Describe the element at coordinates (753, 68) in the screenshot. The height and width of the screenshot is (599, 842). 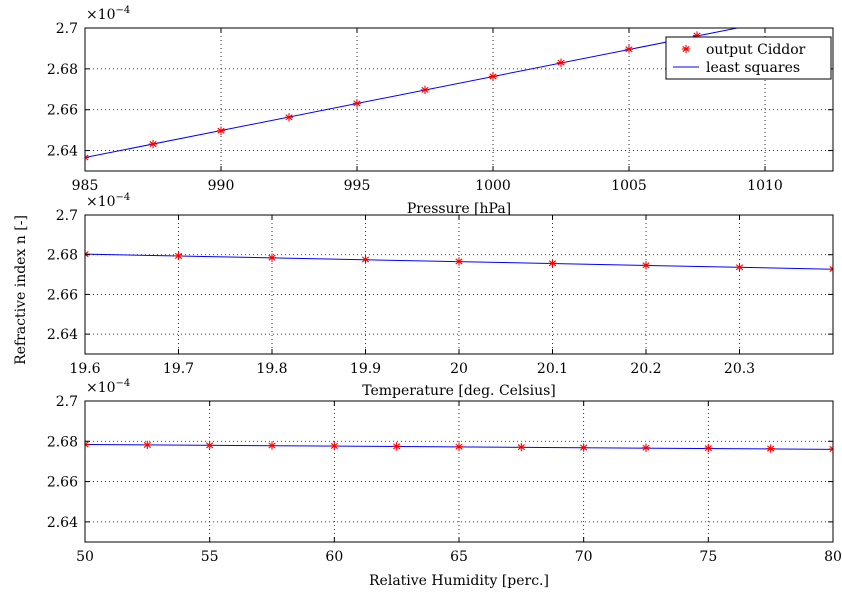
I see `legend-entry-line: least squares` at that location.